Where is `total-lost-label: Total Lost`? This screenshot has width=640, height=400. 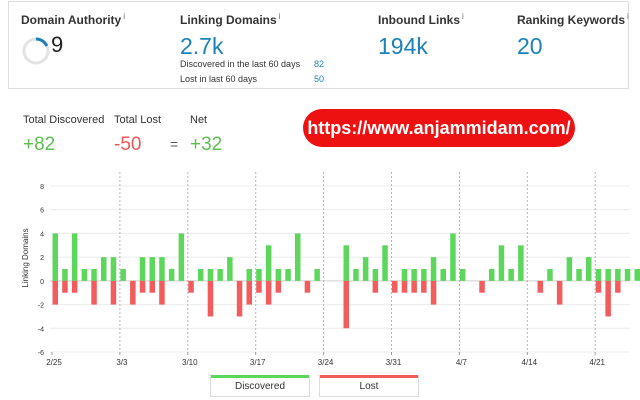
total-lost-label: Total Lost is located at coordinates (138, 120).